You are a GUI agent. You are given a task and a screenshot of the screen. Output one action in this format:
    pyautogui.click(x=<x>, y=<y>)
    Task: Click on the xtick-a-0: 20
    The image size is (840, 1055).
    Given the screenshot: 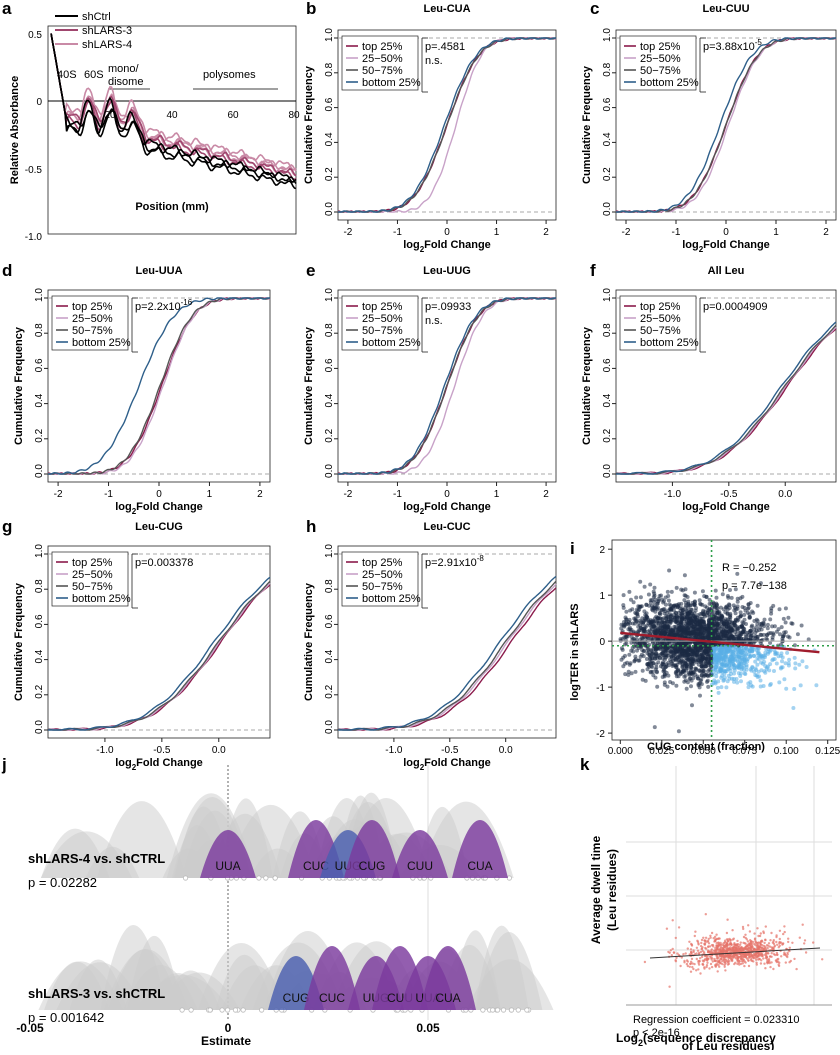 What is the action you would take?
    pyautogui.click(x=110, y=115)
    